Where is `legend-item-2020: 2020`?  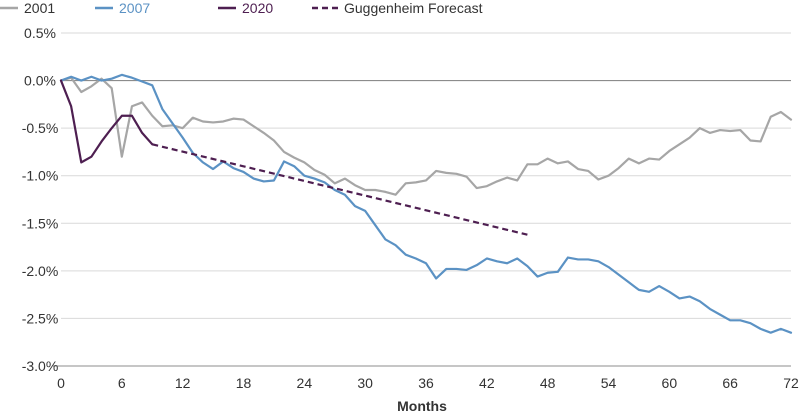 legend-item-2020: 2020 is located at coordinates (245, 8).